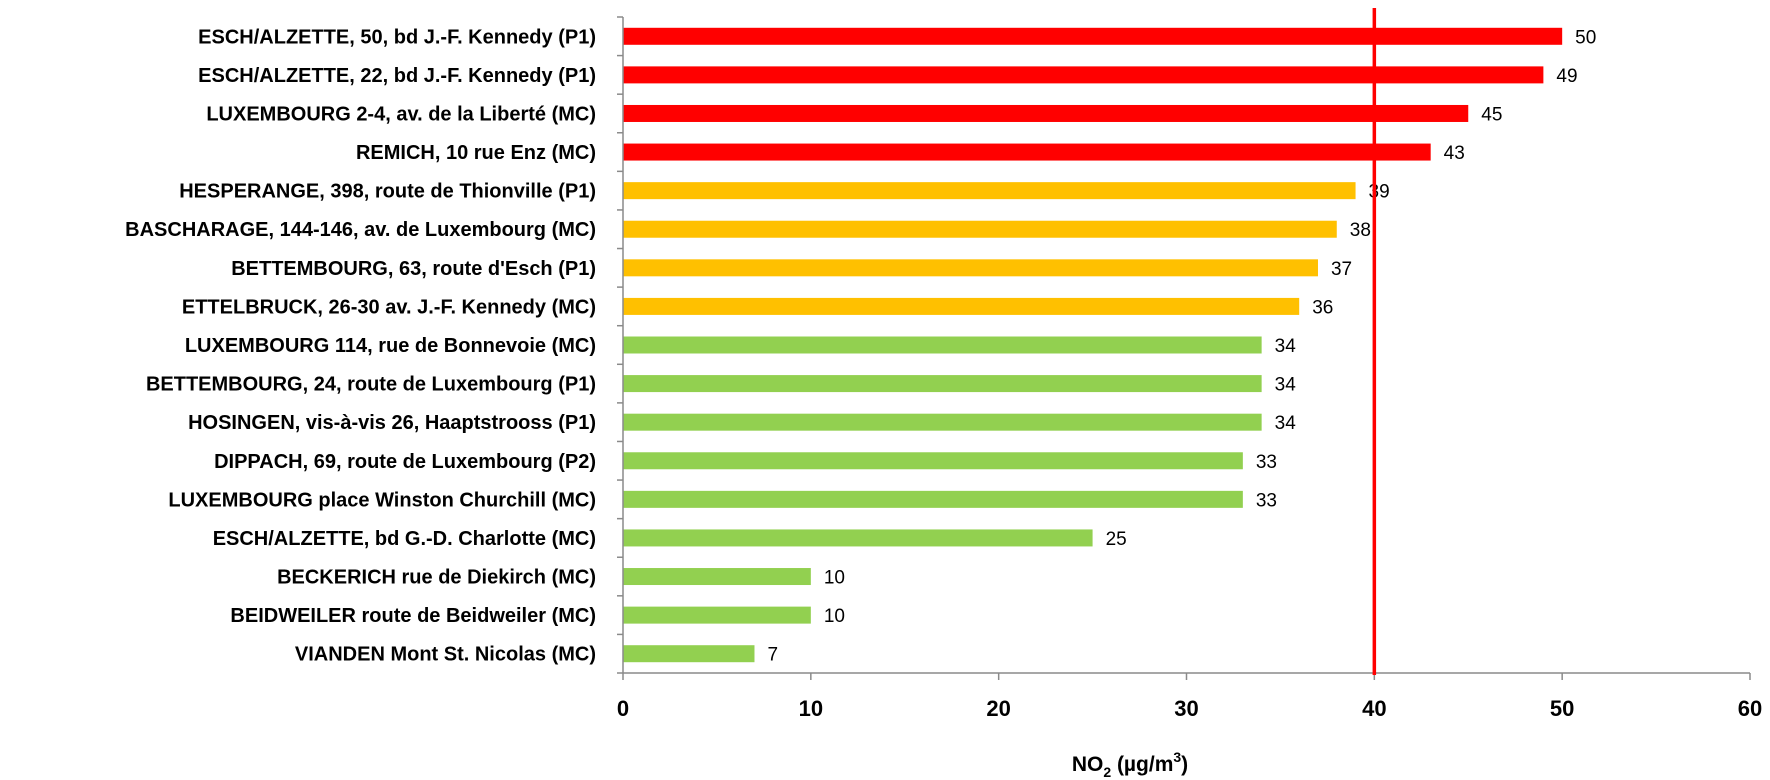 The width and height of the screenshot is (1770, 780). What do you see at coordinates (404, 539) in the screenshot?
I see `category-label: ESCH/ALZETTE, bd G.-D. Charlotte (MC)` at bounding box center [404, 539].